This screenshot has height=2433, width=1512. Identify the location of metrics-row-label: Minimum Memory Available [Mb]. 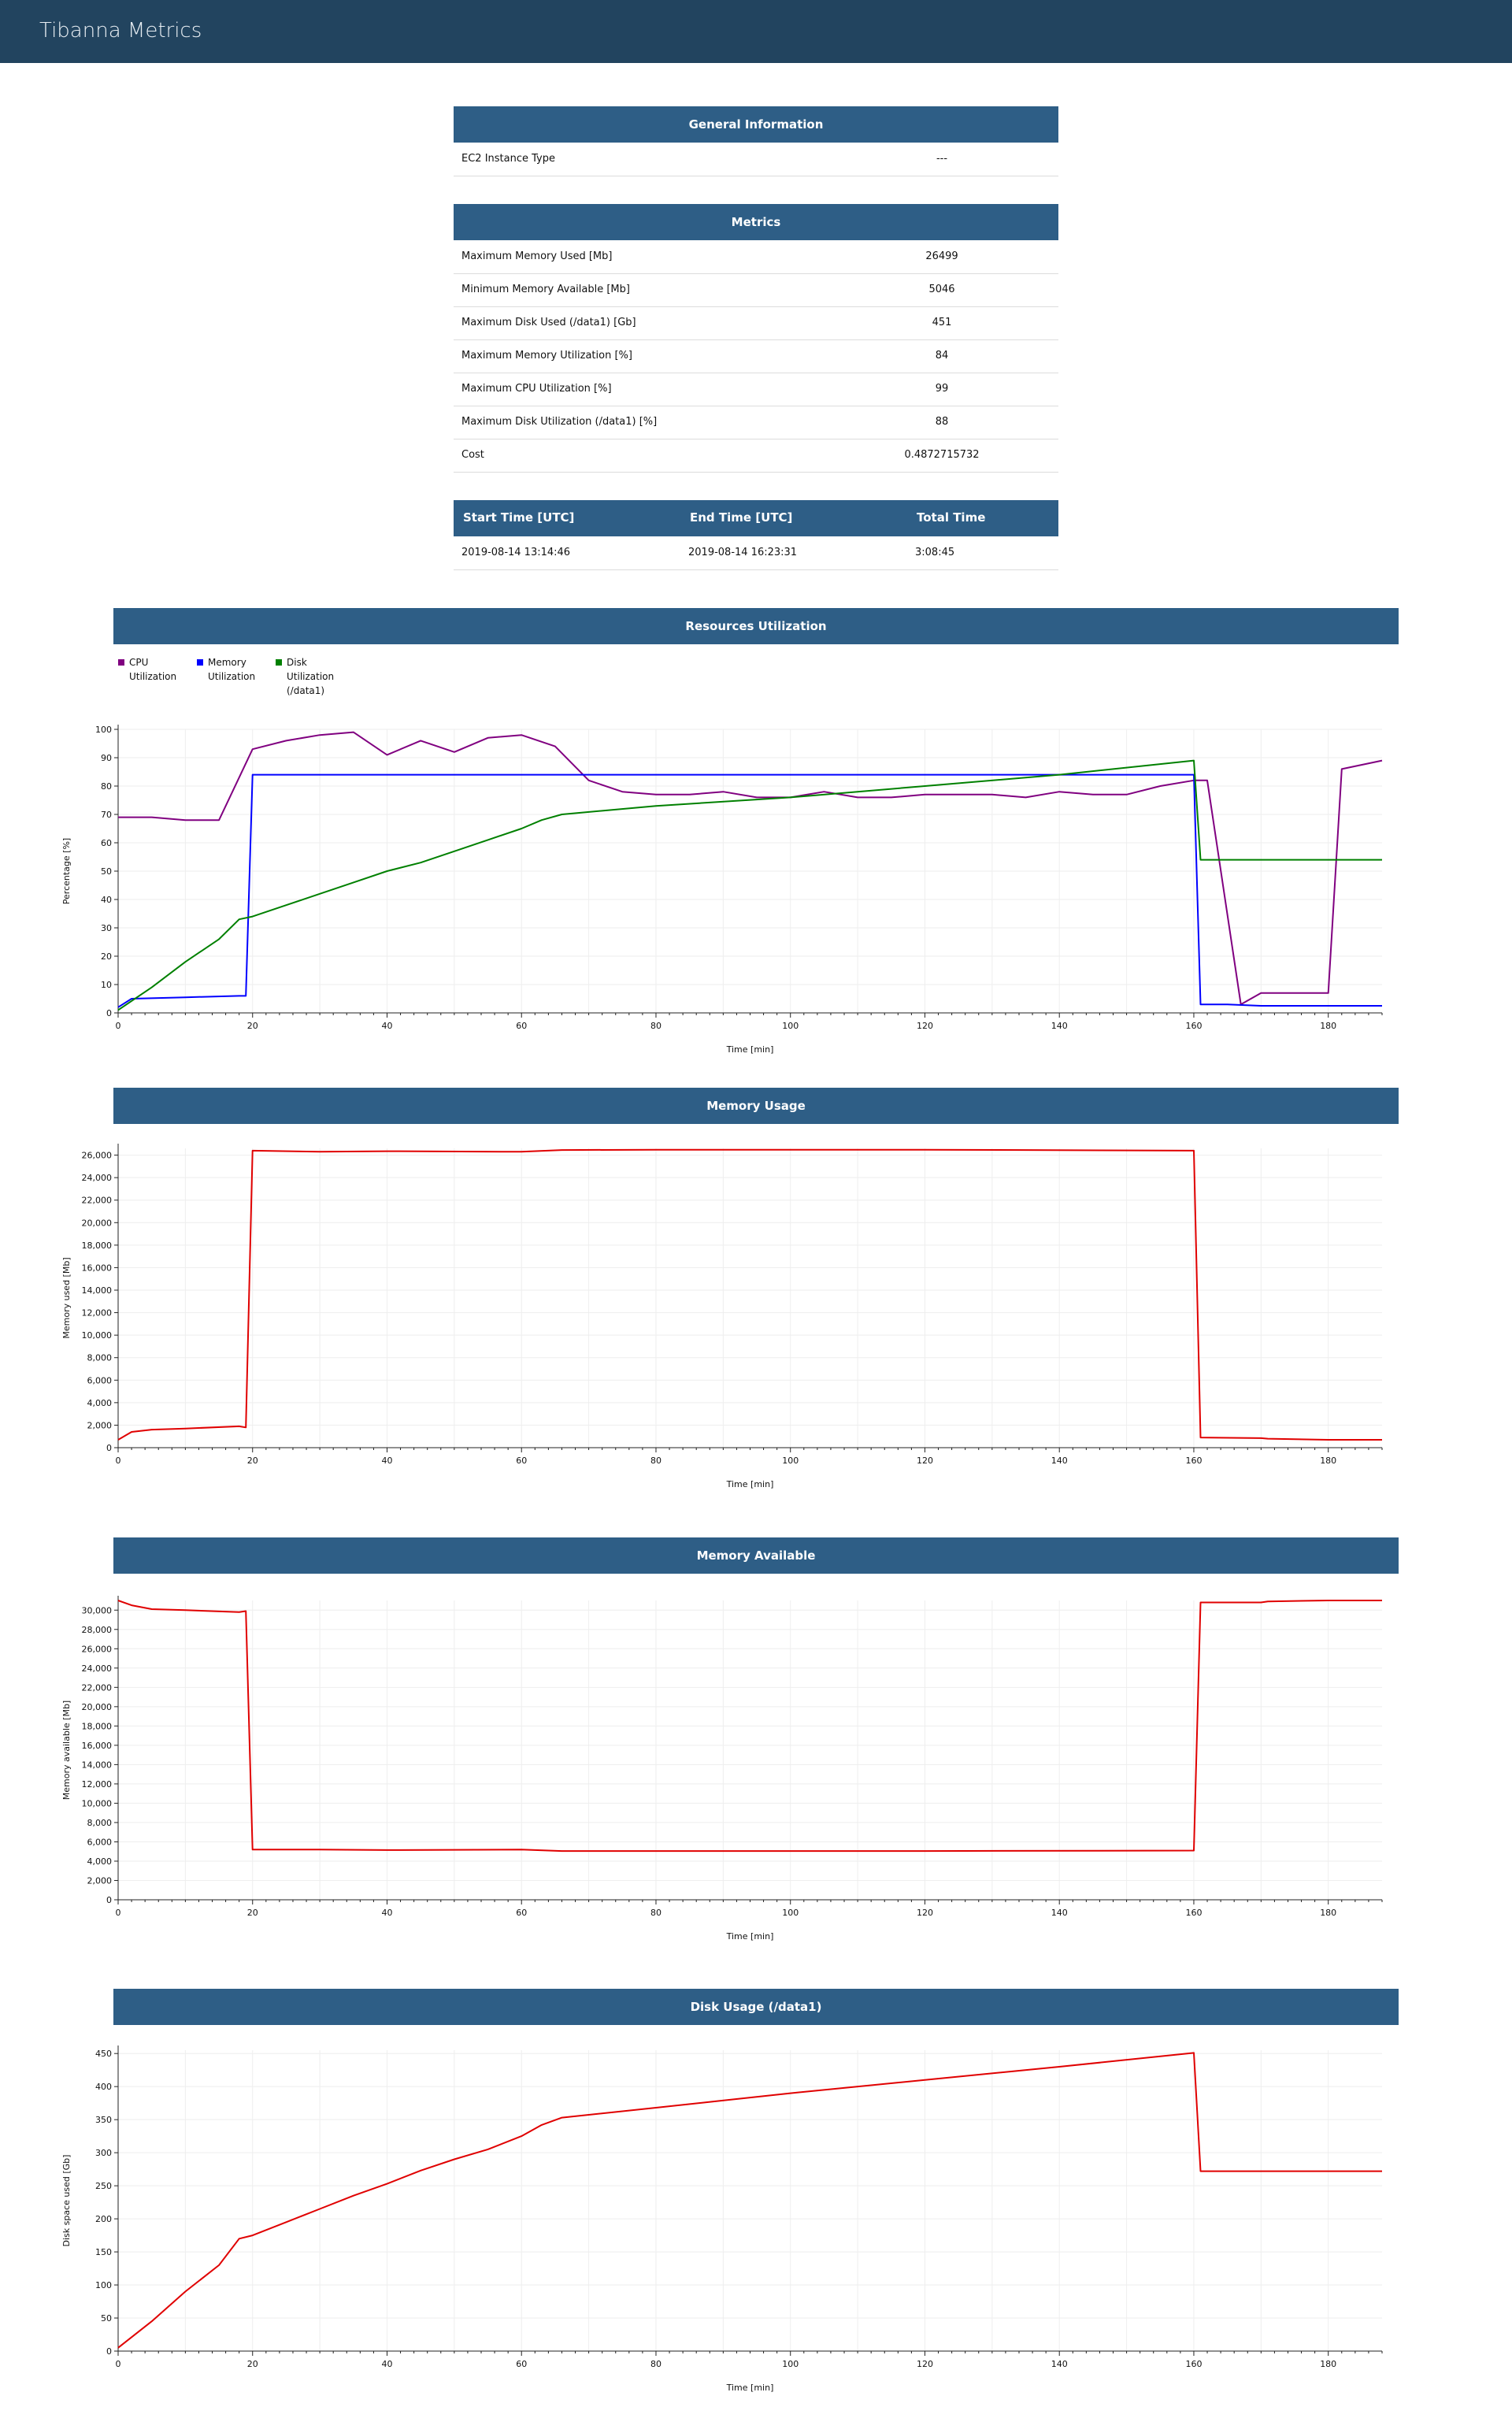
(545, 289).